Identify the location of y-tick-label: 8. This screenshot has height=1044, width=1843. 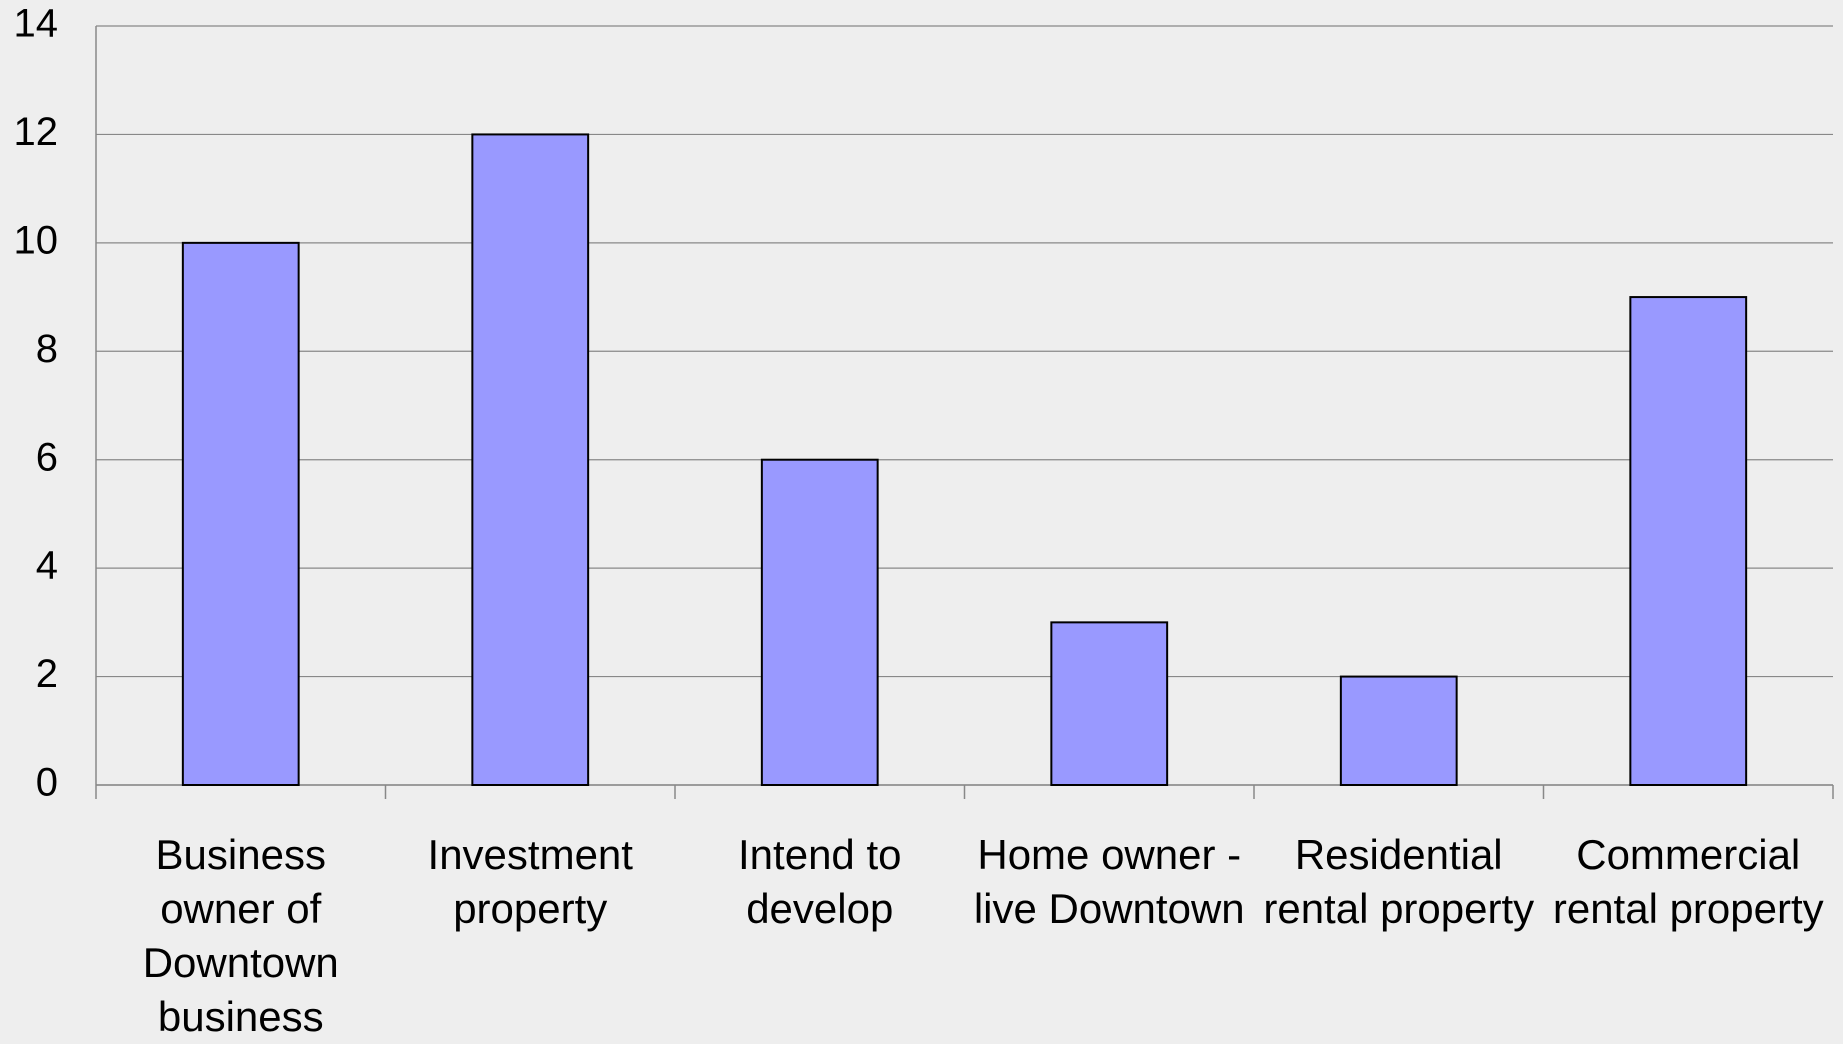
(47, 349).